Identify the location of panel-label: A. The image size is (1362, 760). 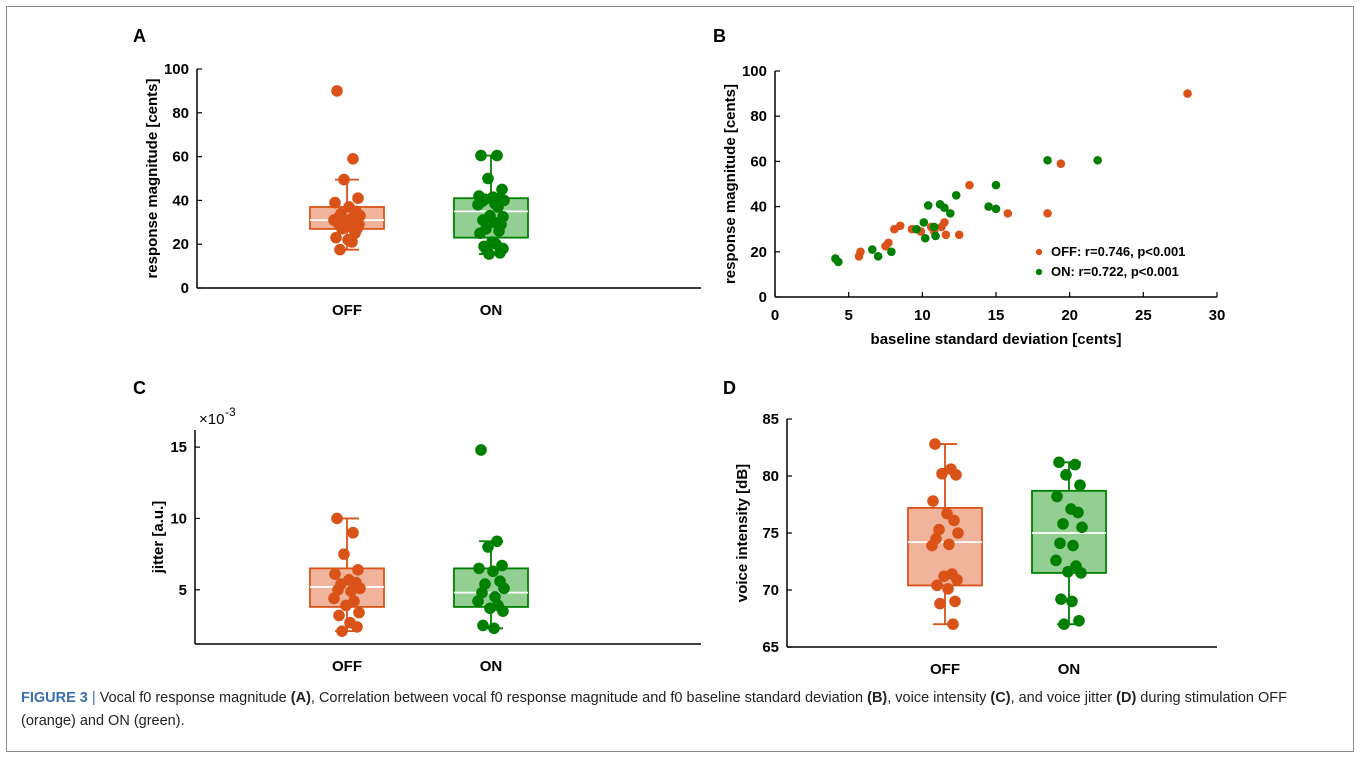
(139, 36).